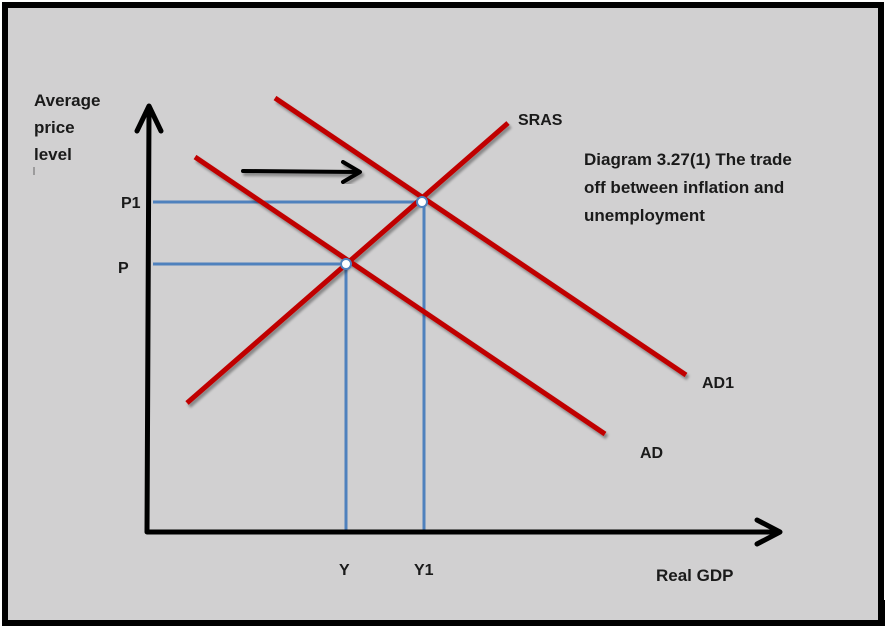 The width and height of the screenshot is (888, 630). Describe the element at coordinates (651, 453) in the screenshot. I see `ad-label: AD` at that location.